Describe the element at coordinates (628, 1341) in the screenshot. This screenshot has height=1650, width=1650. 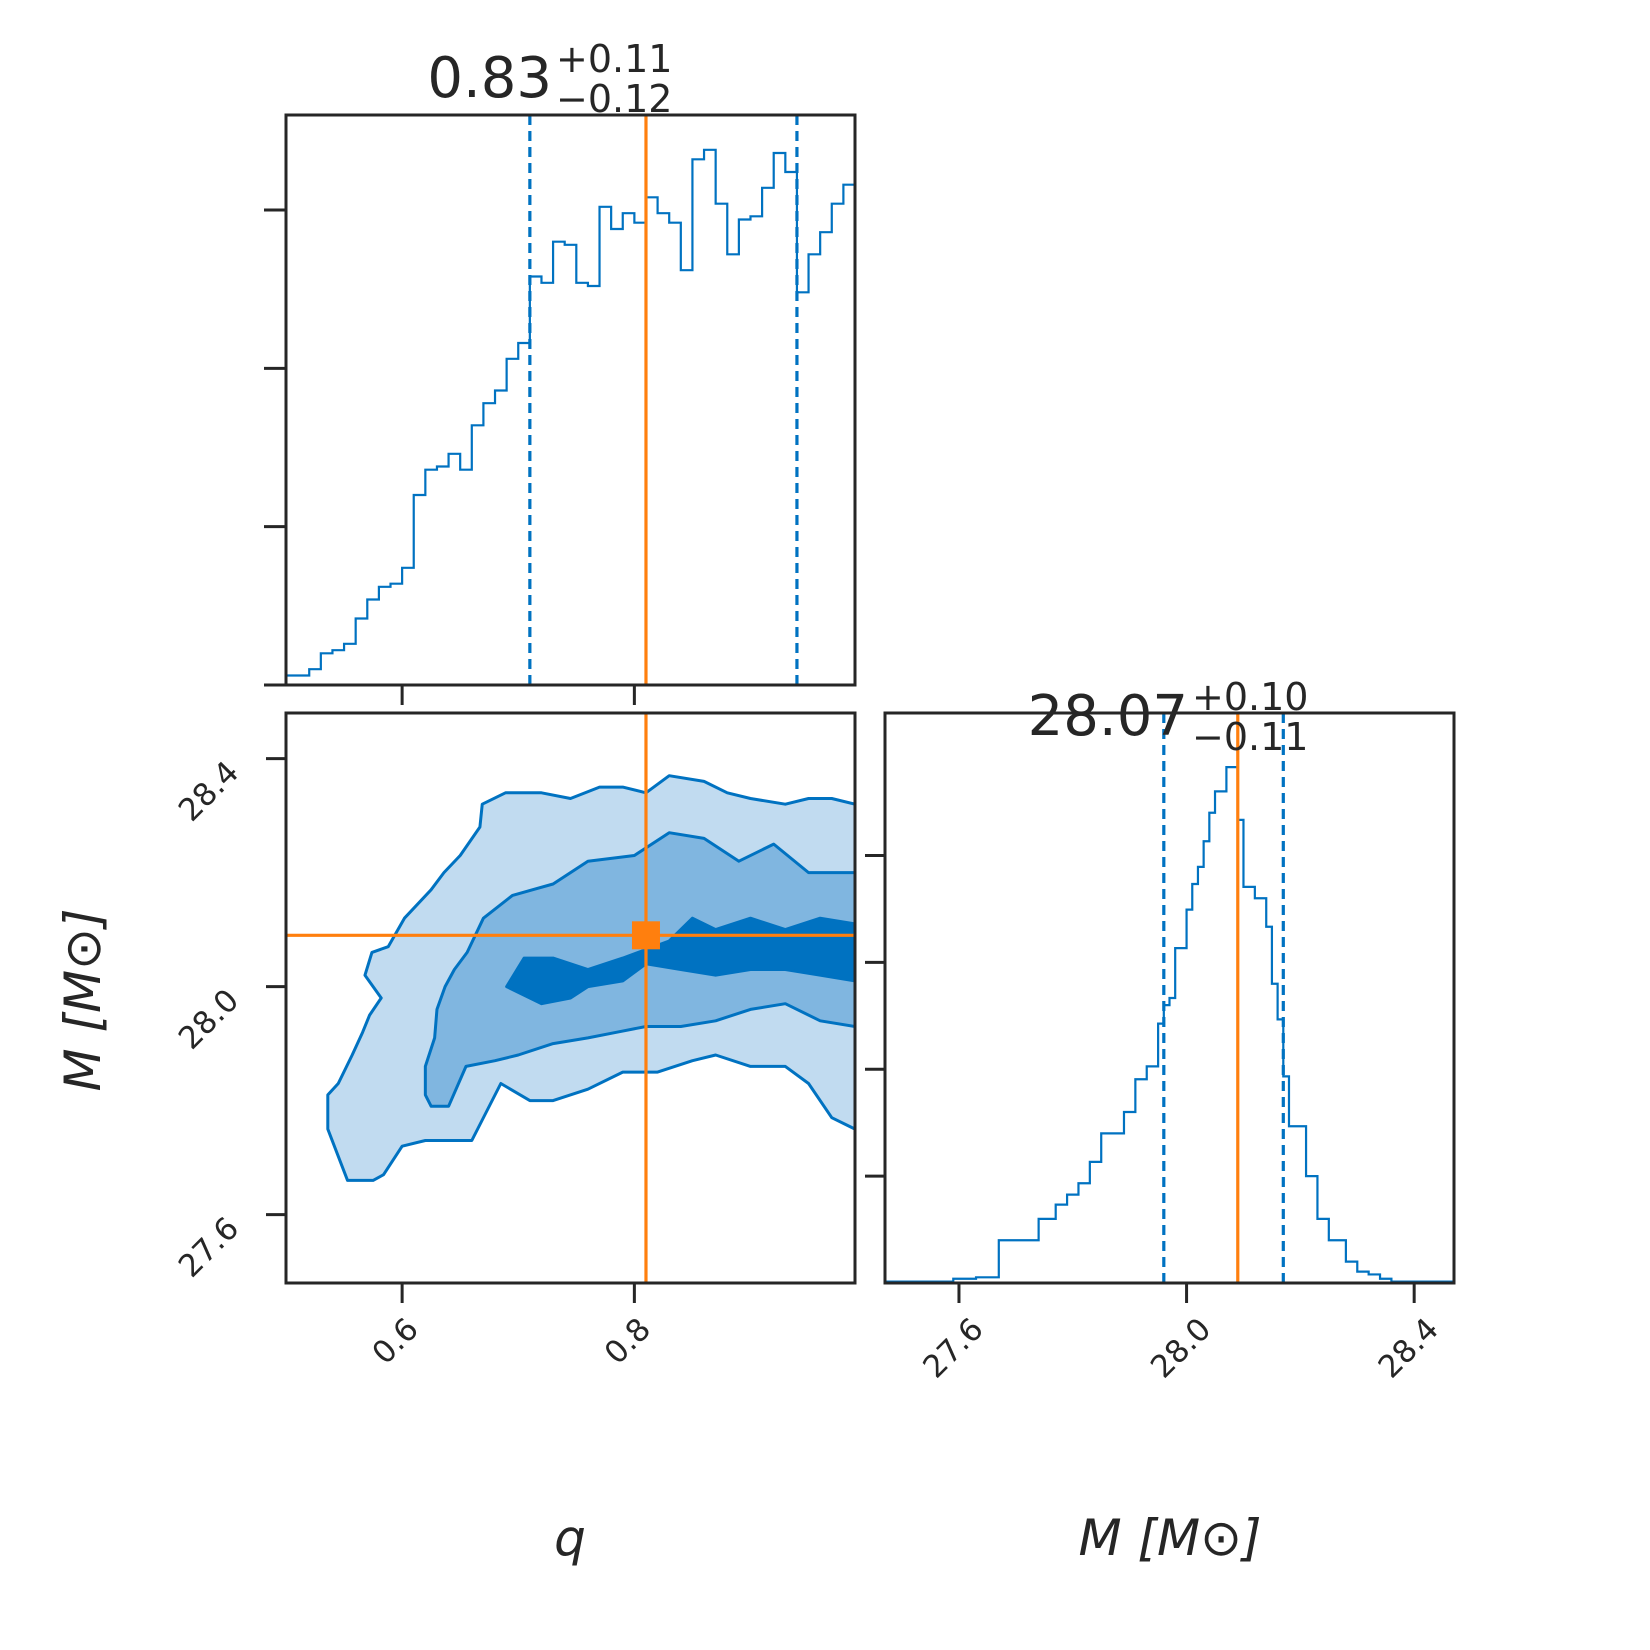
I see `contour-xtick-label-1: 0.8` at that location.